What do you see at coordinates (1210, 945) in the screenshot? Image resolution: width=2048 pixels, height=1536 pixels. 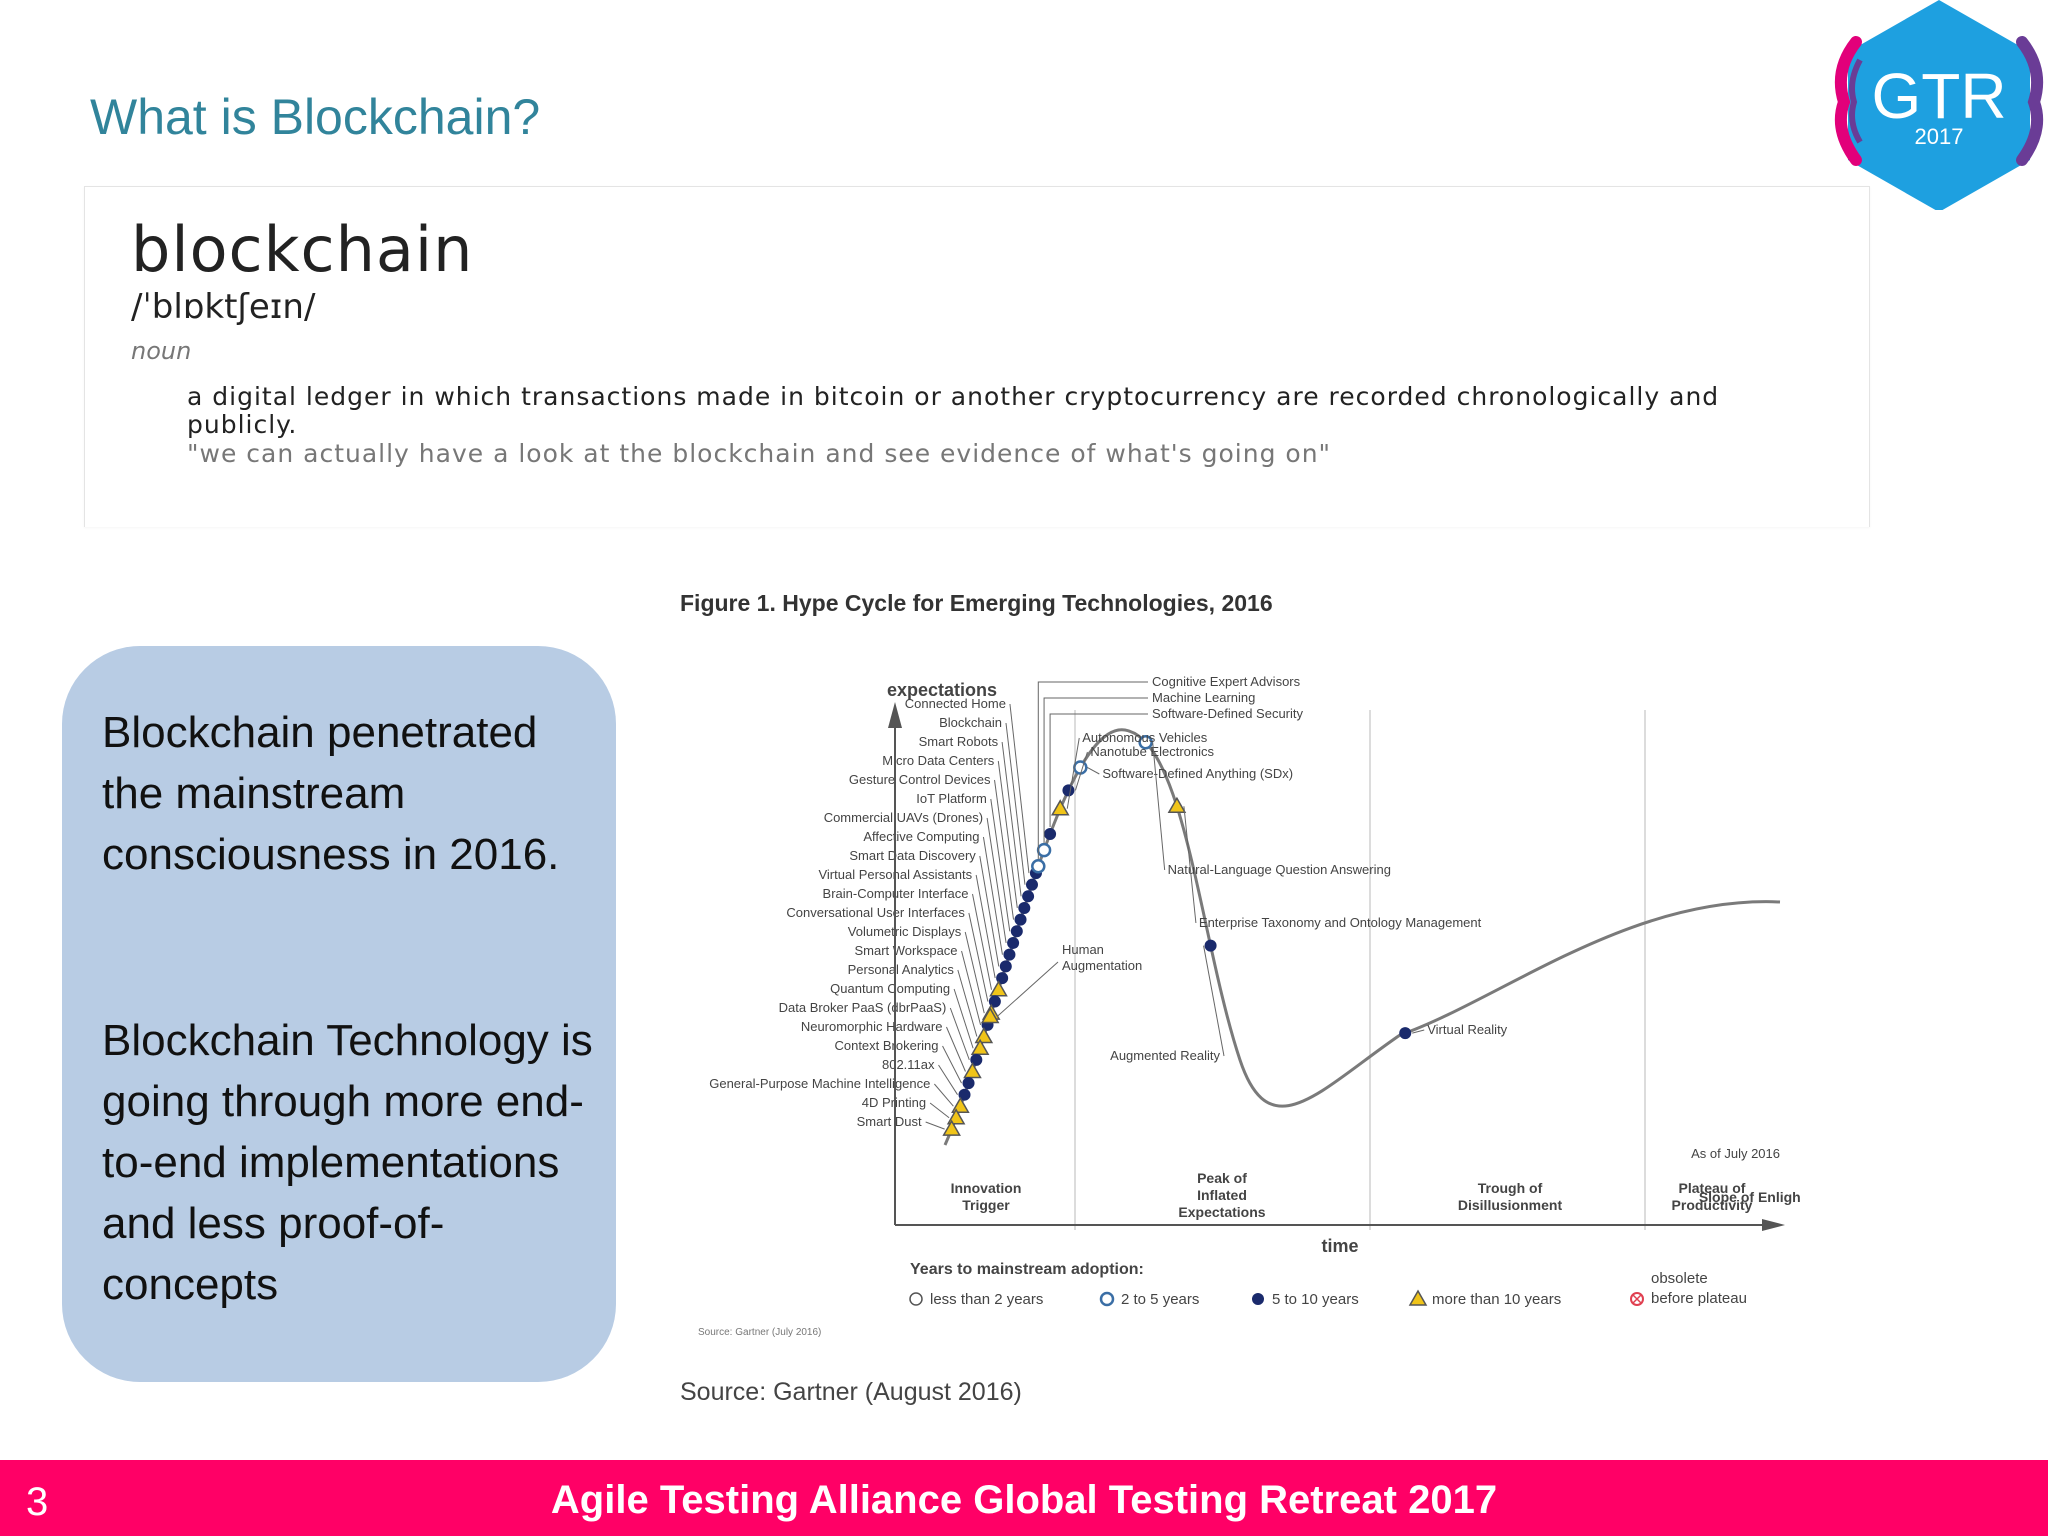 I see `augmented-reality-marker` at bounding box center [1210, 945].